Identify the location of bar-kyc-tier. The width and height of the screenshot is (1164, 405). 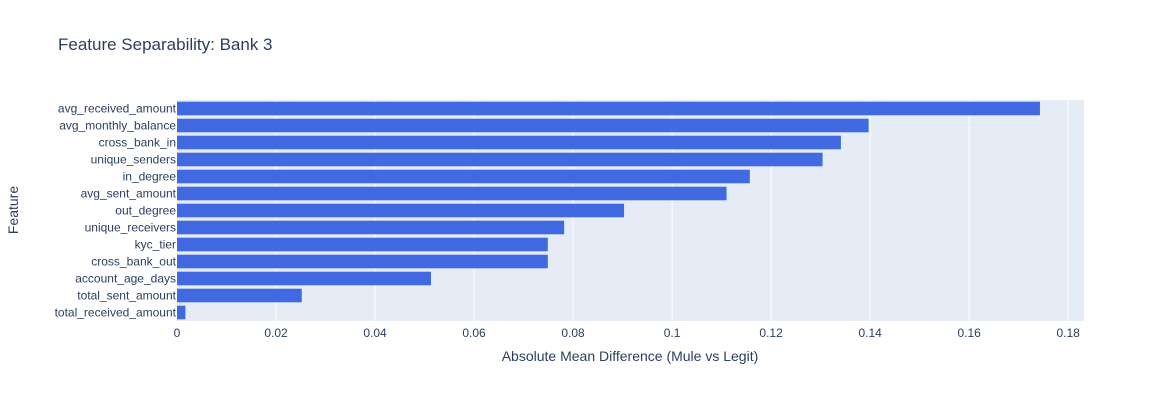
(362, 244).